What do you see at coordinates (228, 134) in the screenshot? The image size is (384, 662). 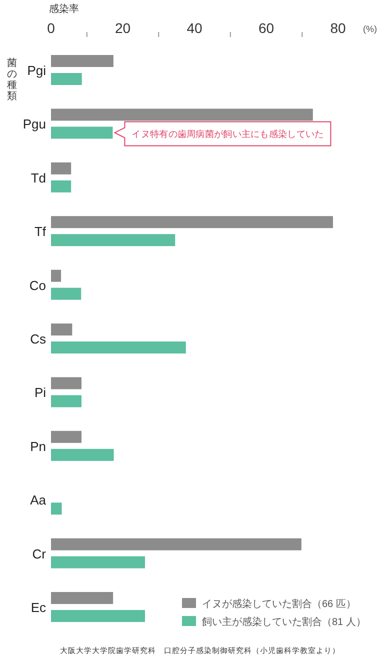 I see `annotation: イヌ特有の歯周病菌が飼い主にも感染していた` at bounding box center [228, 134].